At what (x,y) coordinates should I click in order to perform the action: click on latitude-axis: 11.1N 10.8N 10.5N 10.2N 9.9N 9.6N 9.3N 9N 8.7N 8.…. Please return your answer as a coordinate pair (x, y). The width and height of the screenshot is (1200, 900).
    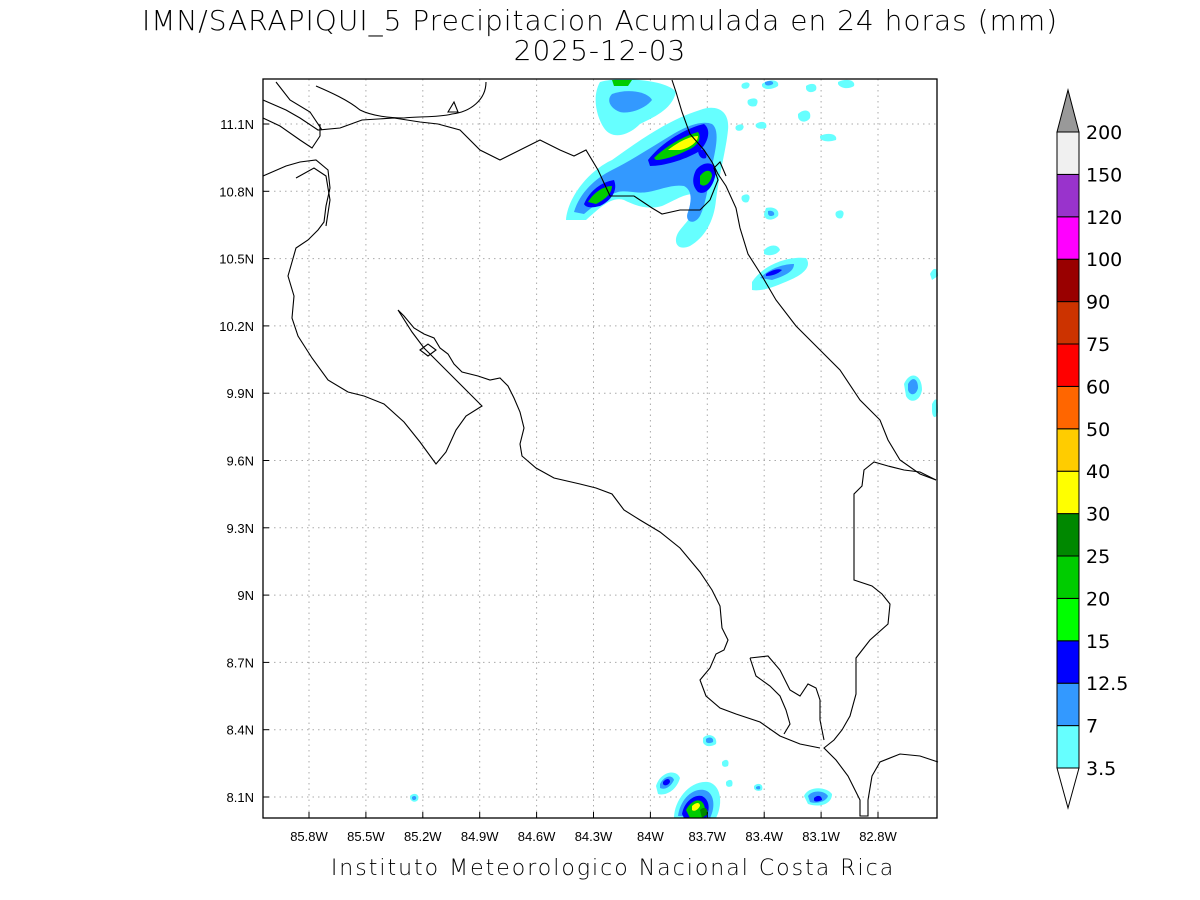
    Looking at the image, I should click on (244, 461).